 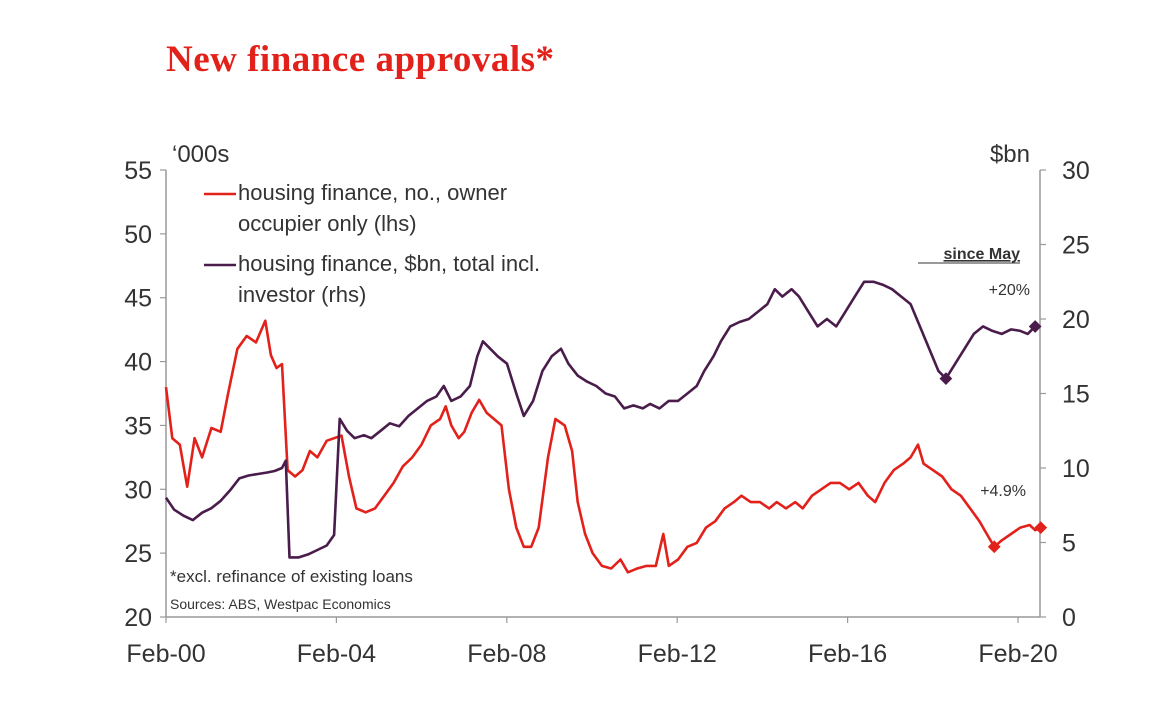 What do you see at coordinates (1076, 246) in the screenshot?
I see `right-tick-label: 25` at bounding box center [1076, 246].